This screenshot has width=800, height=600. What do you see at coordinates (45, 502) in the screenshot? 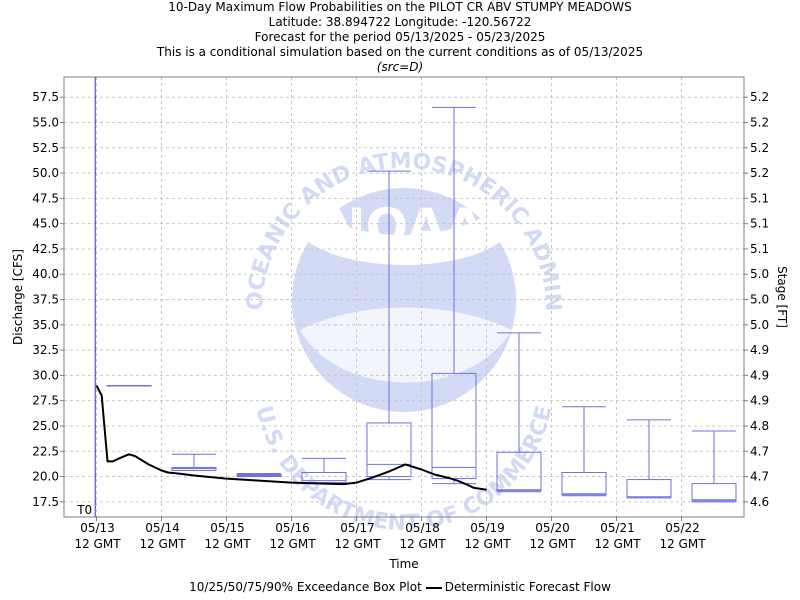
I see `y-tick-label: 17.5` at bounding box center [45, 502].